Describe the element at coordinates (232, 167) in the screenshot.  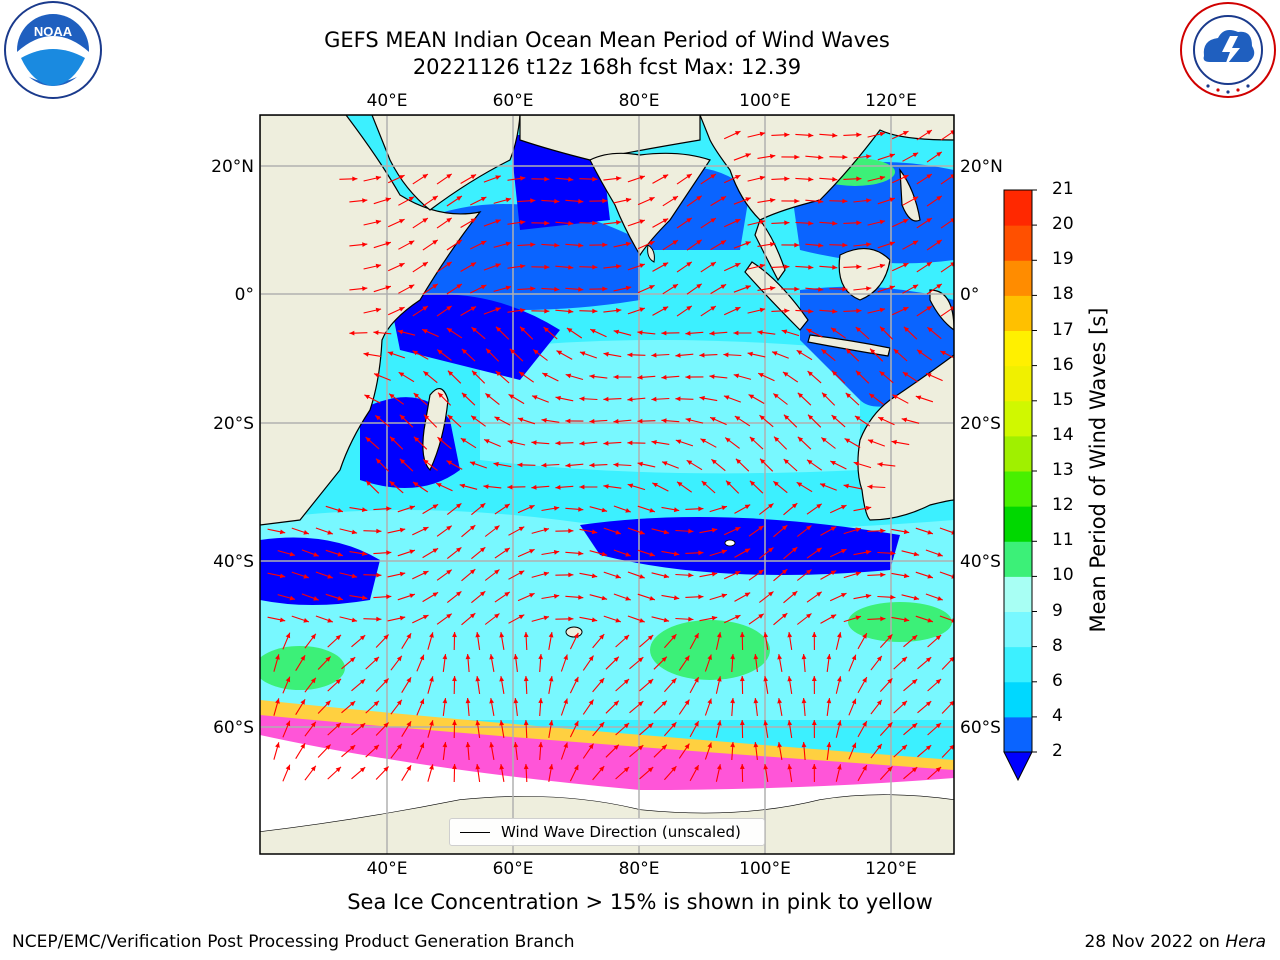
I see `lat-tick-label: 20°N` at that location.